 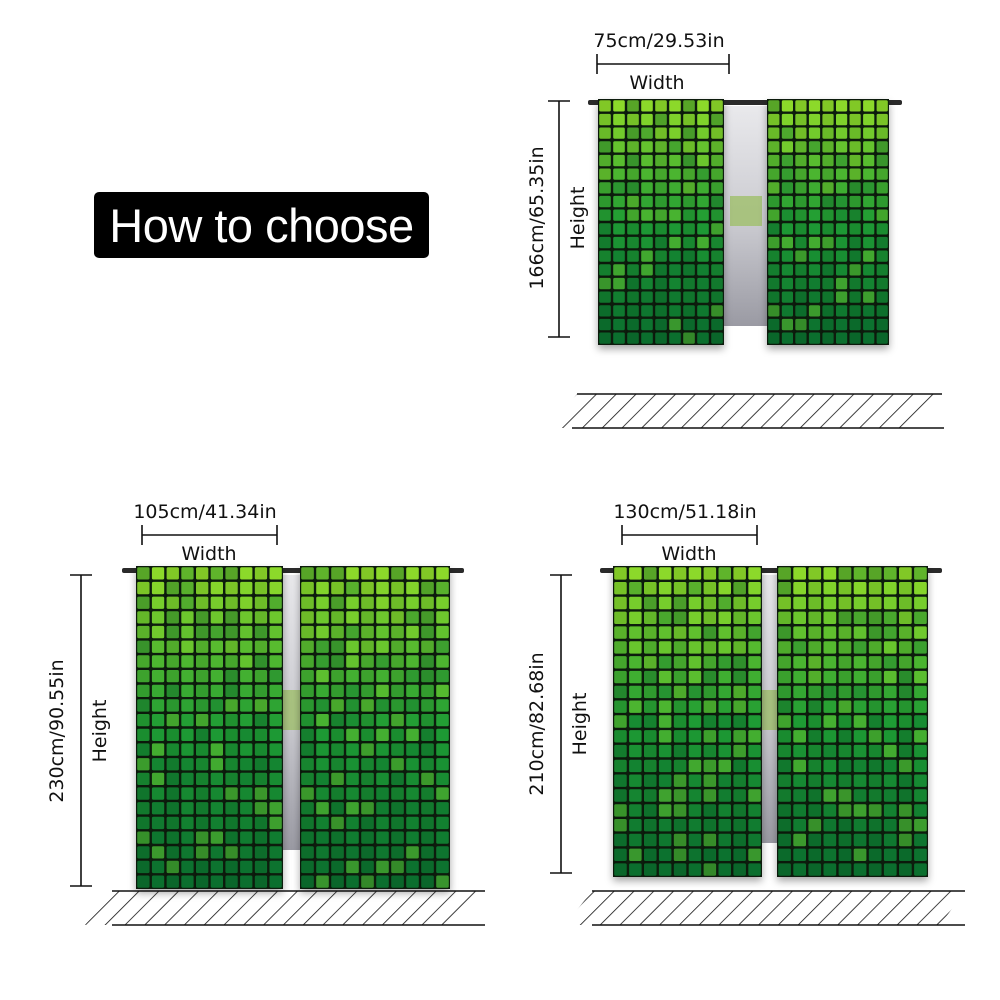 I want to click on title-text: How to choose, so click(x=261, y=225).